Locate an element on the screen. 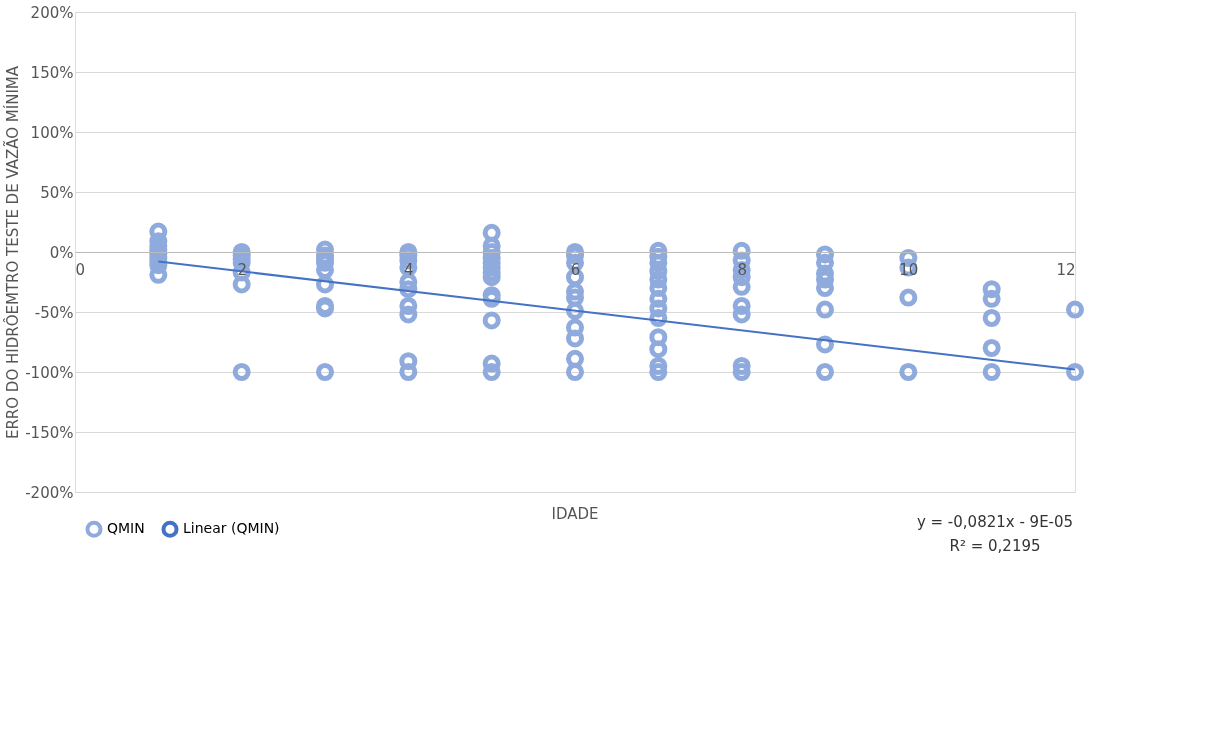 The height and width of the screenshot is (755, 1208). y-tick-label: 150% is located at coordinates (52, 72).